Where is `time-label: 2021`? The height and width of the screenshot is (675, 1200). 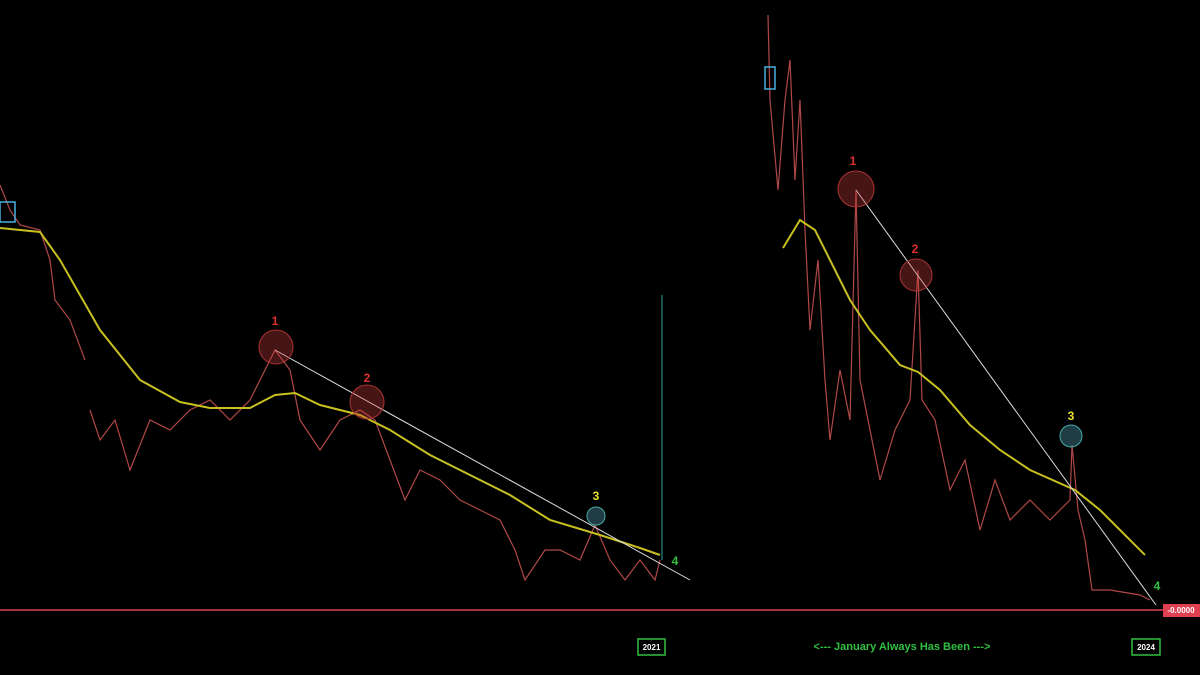
time-label: 2021 is located at coordinates (652, 647).